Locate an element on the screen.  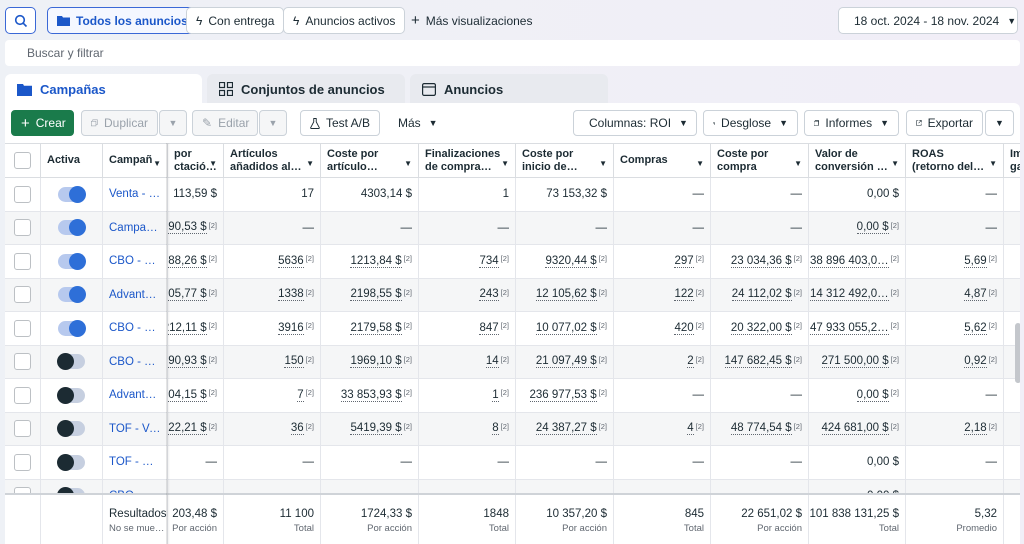
metric-value: 2,18 is located at coordinates (975, 429).